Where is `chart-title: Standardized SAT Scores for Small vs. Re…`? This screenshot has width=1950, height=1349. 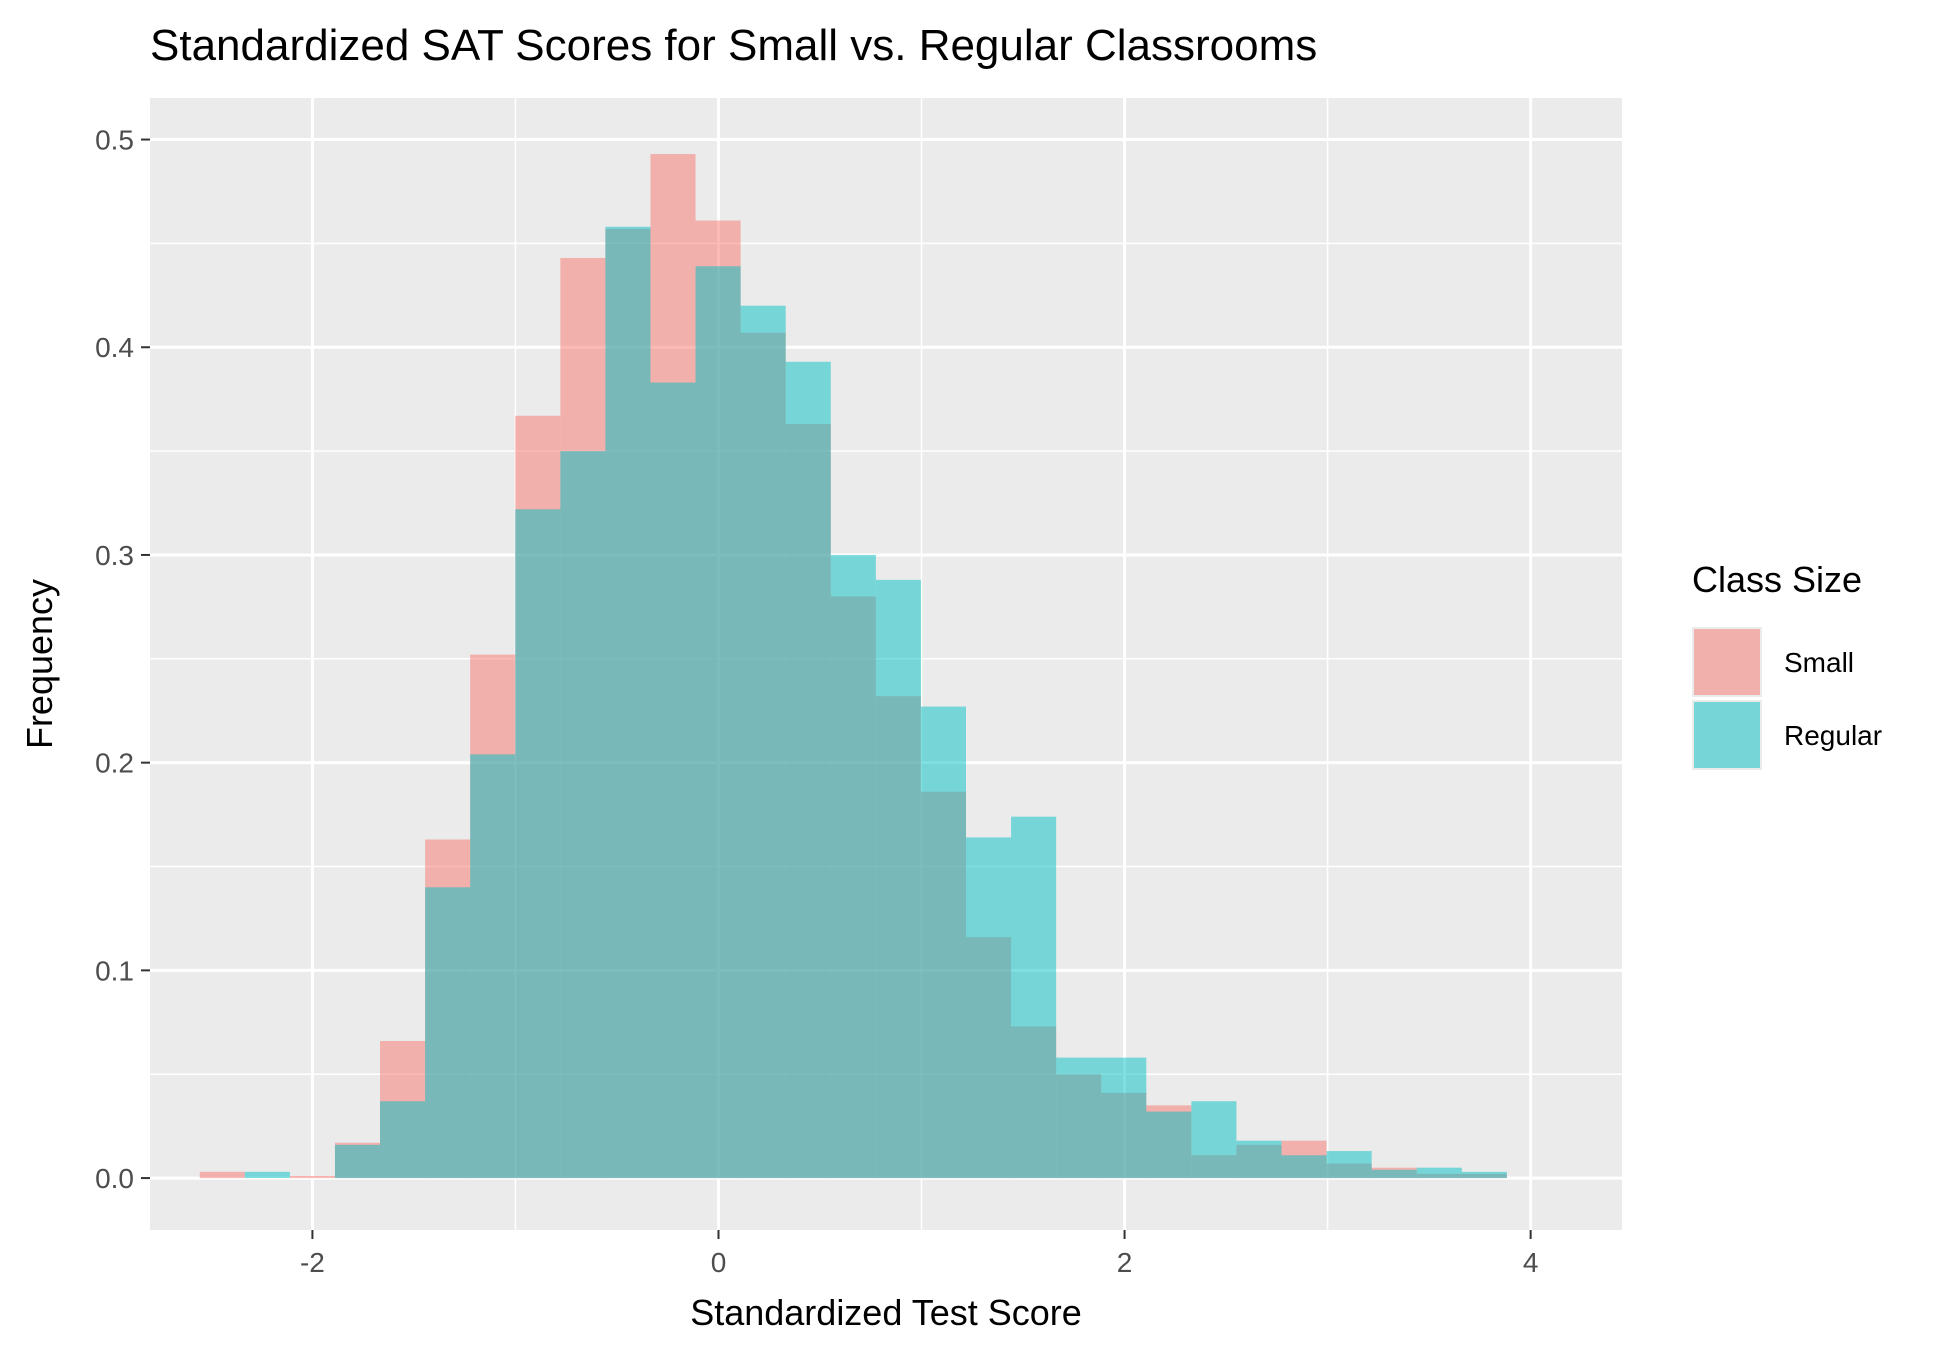
chart-title: Standardized SAT Scores for Small vs. Re… is located at coordinates (733, 45).